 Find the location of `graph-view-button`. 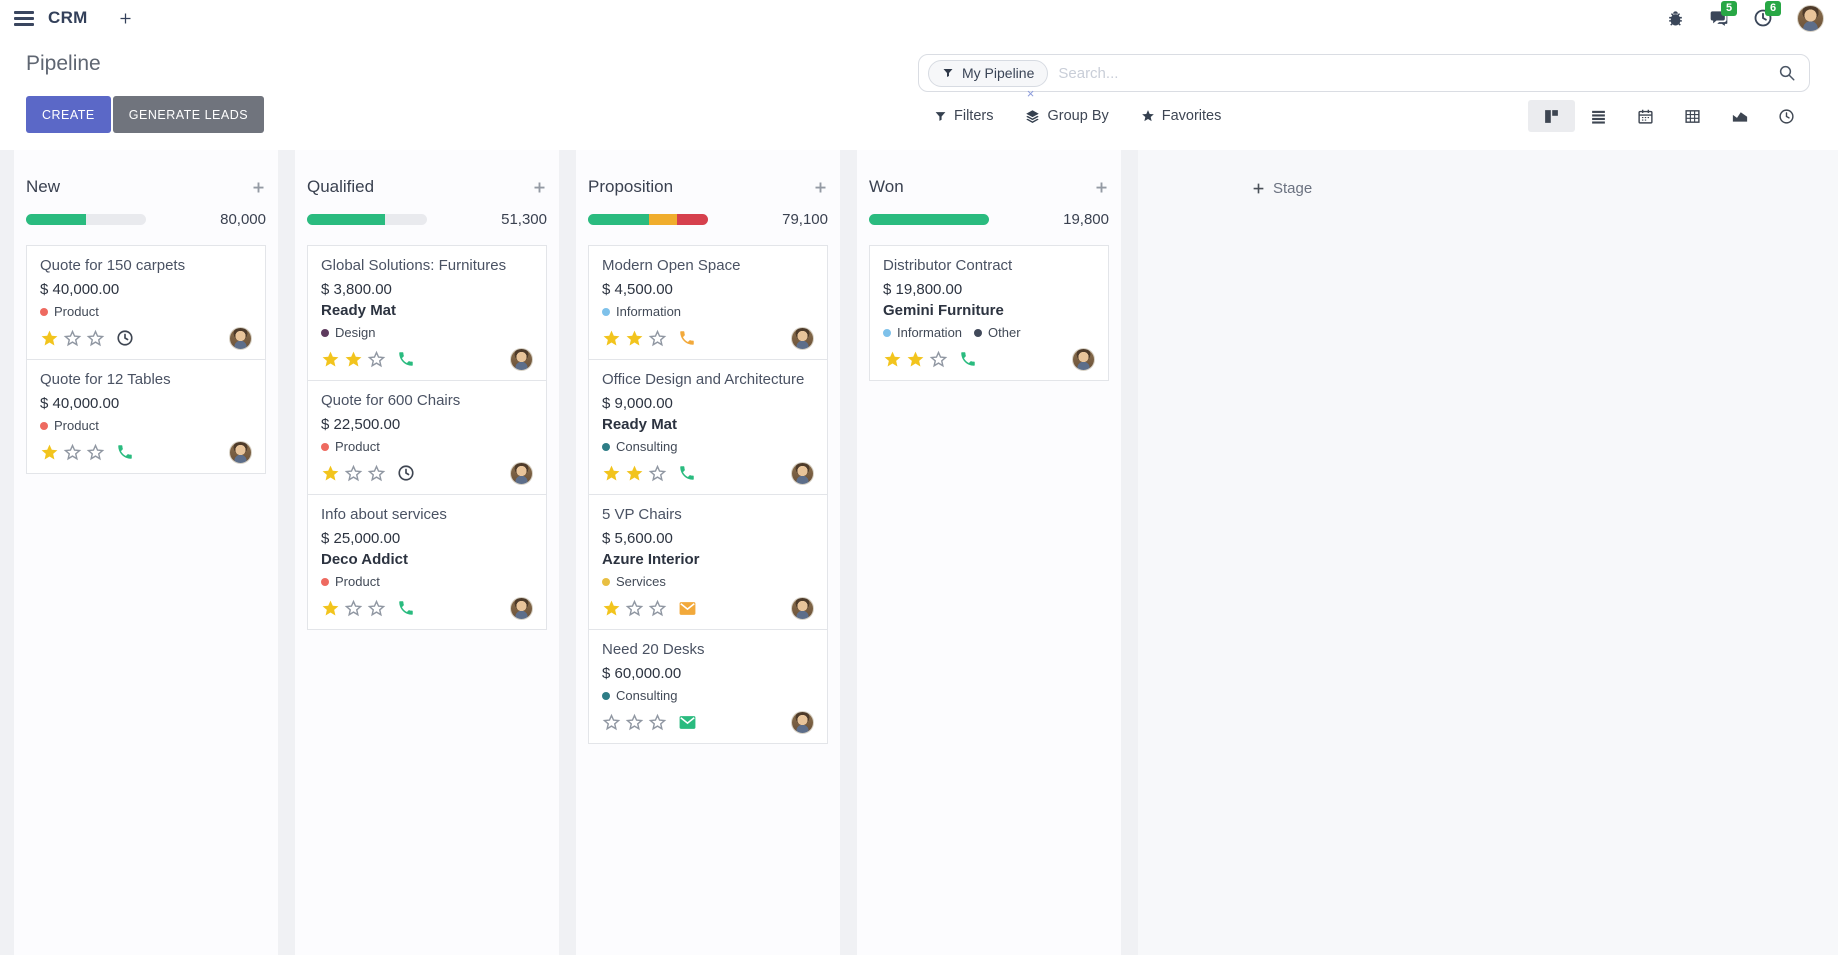

graph-view-button is located at coordinates (1739, 116).